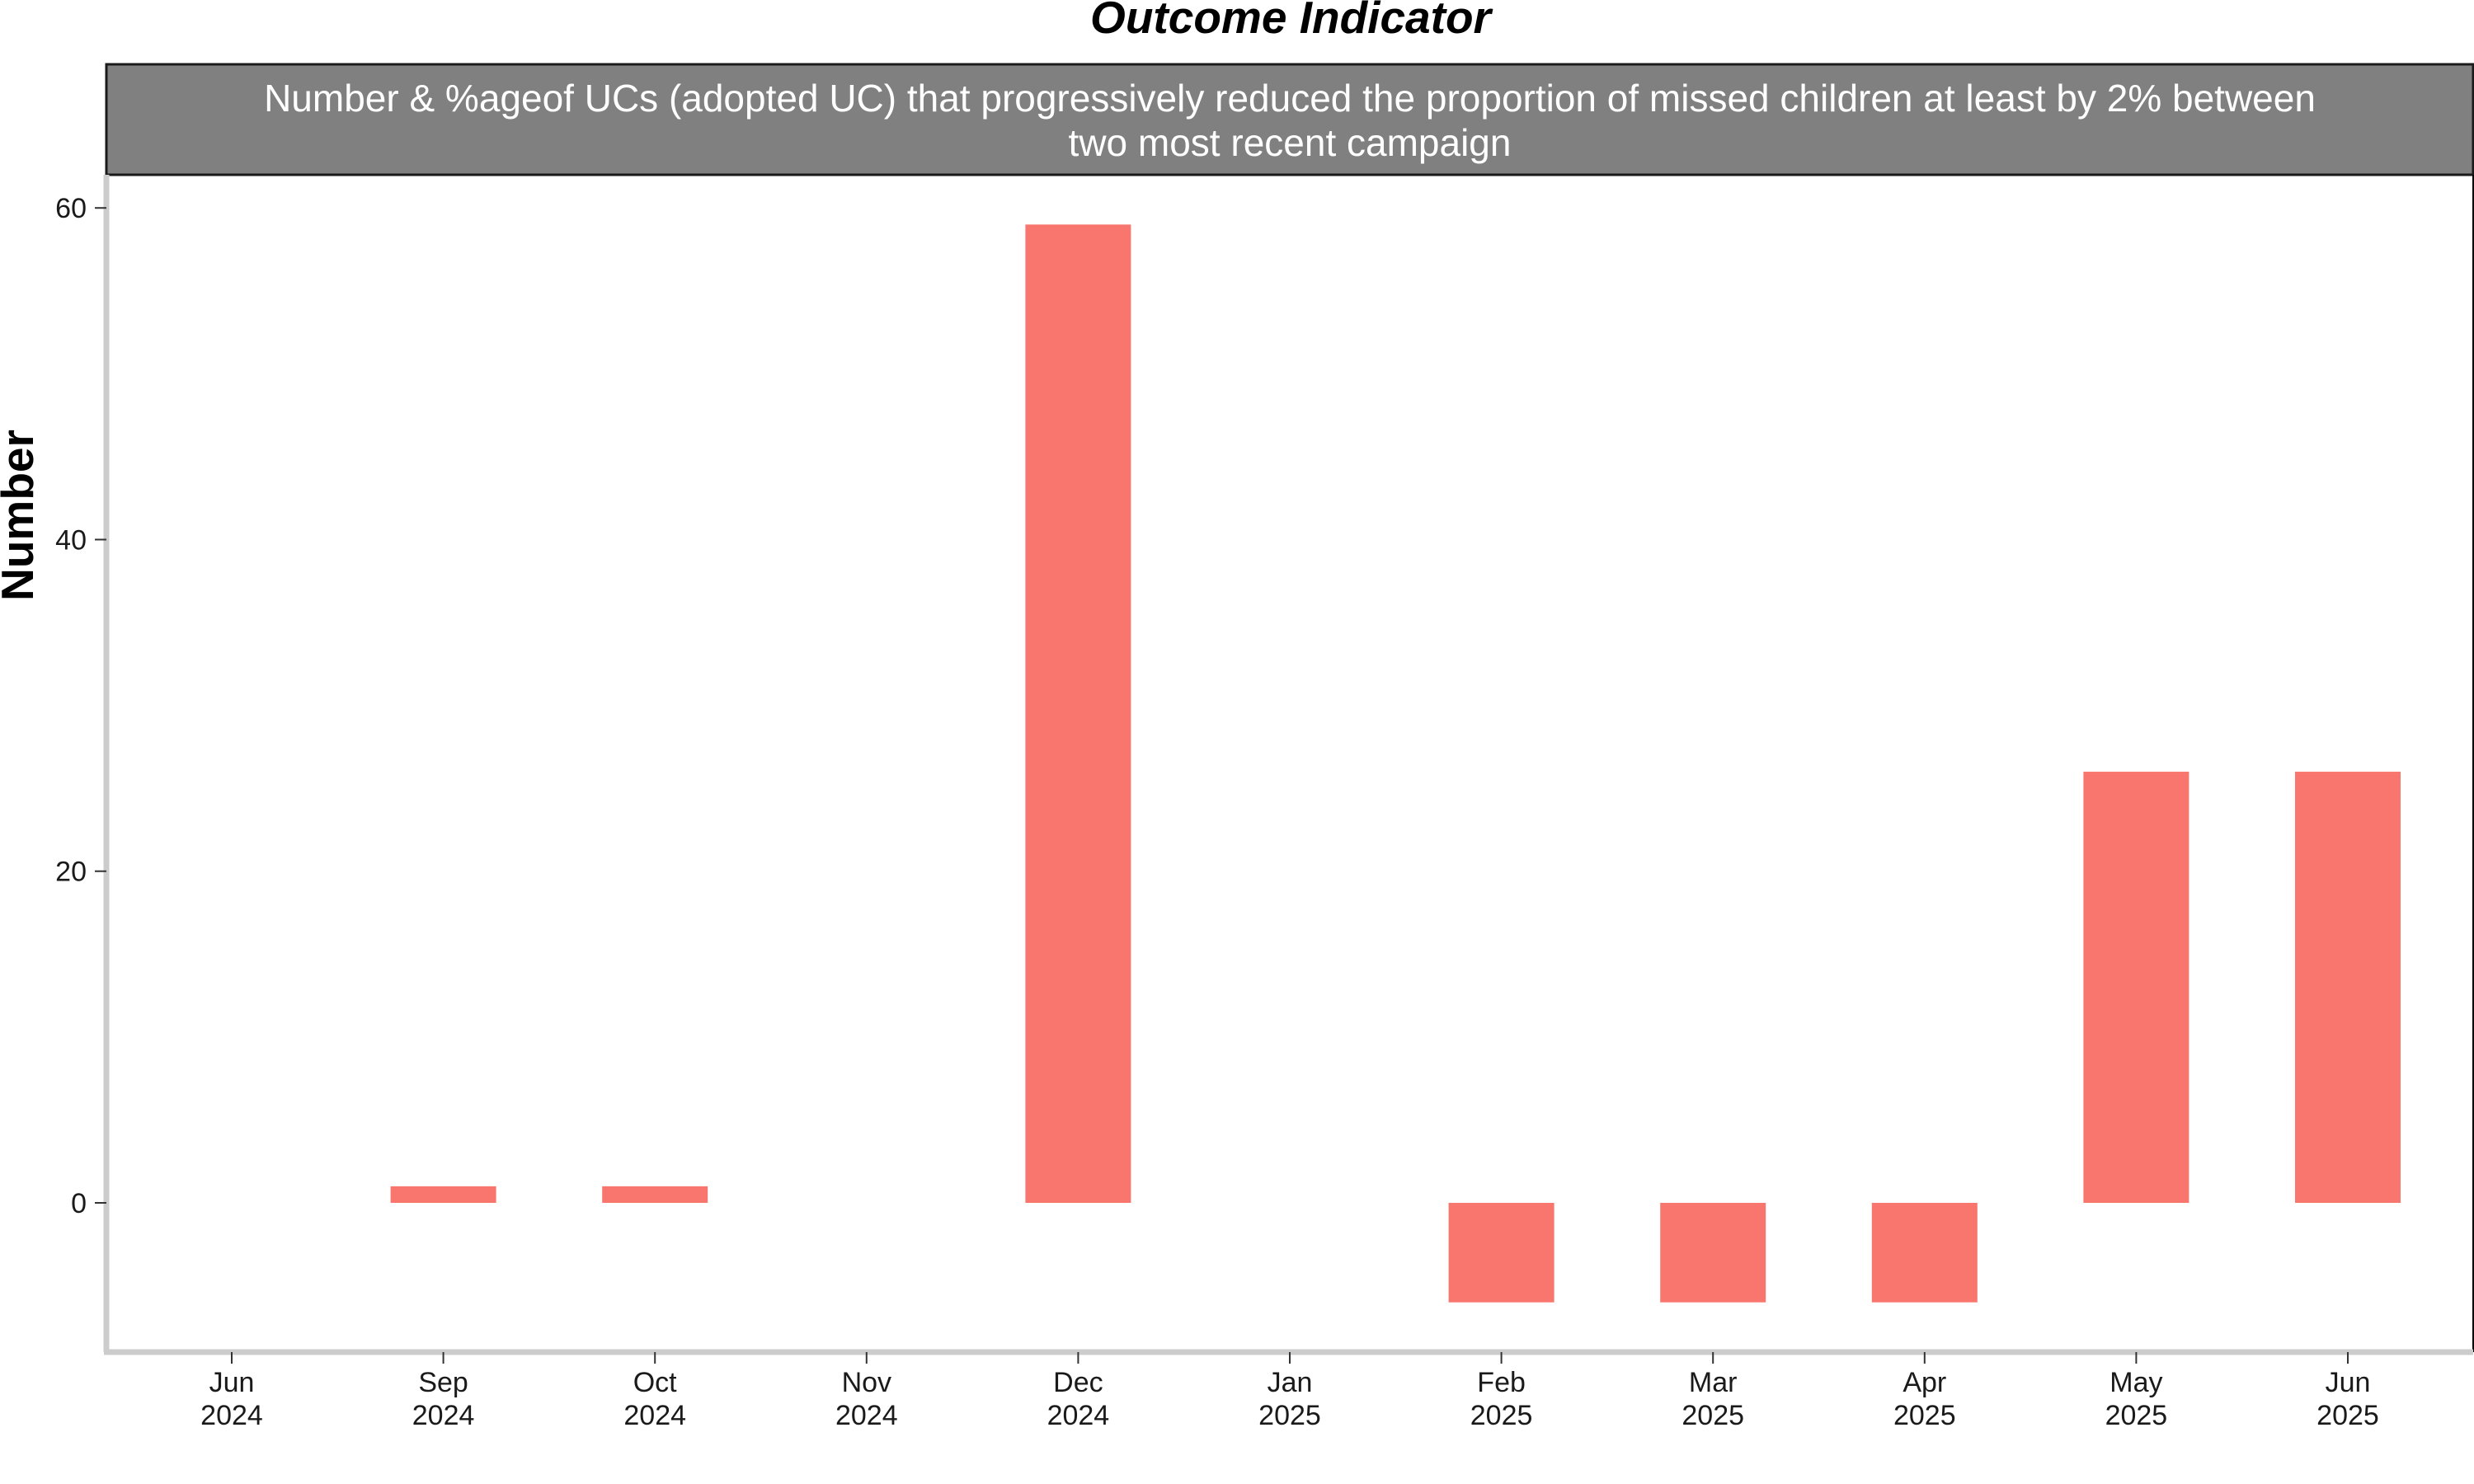  What do you see at coordinates (1291, 21) in the screenshot?
I see `chart-title: Outcome Indicator` at bounding box center [1291, 21].